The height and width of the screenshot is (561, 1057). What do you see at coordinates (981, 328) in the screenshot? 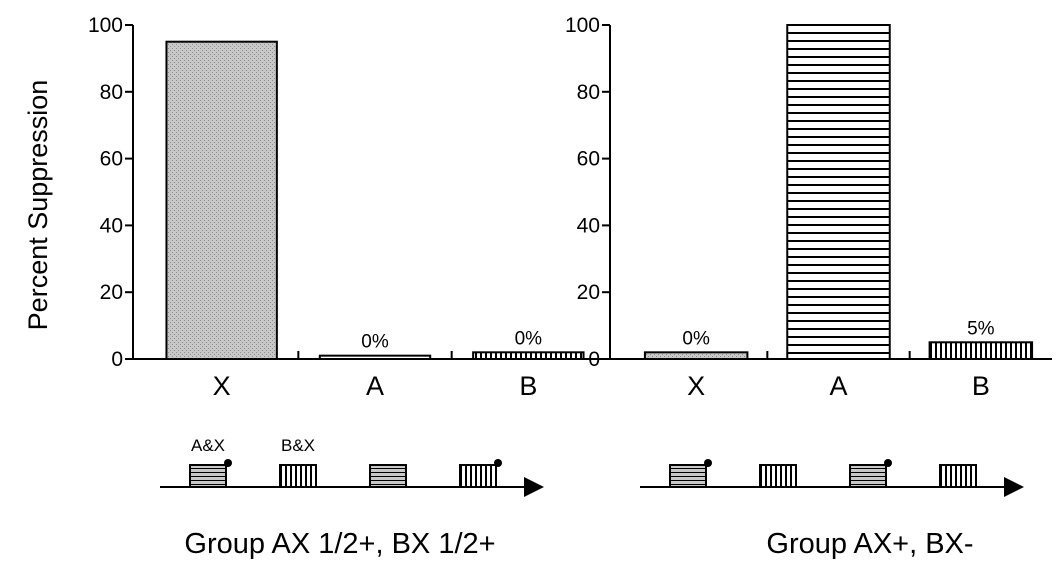
I see `data-label: 5%` at bounding box center [981, 328].